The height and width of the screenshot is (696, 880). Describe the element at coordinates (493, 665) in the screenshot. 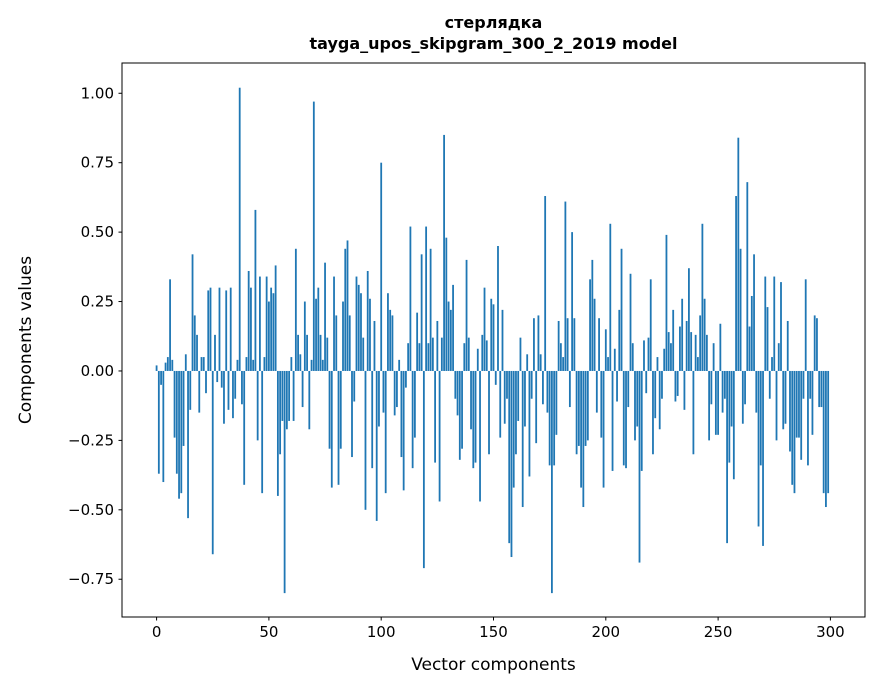

I see `x-axis-label: Vector components` at that location.